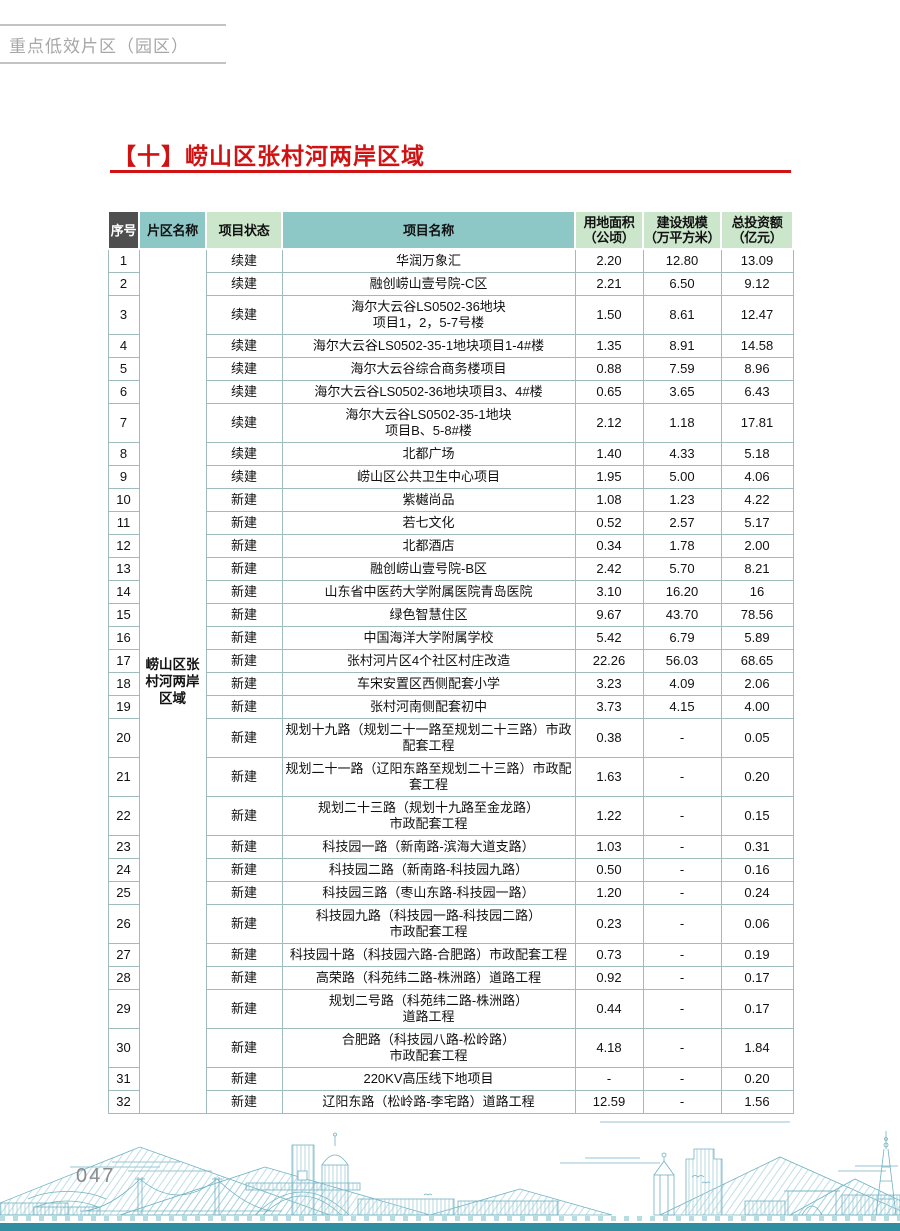 The height and width of the screenshot is (1231, 900). I want to click on project-name: 绿色智慧住区, so click(428, 615).